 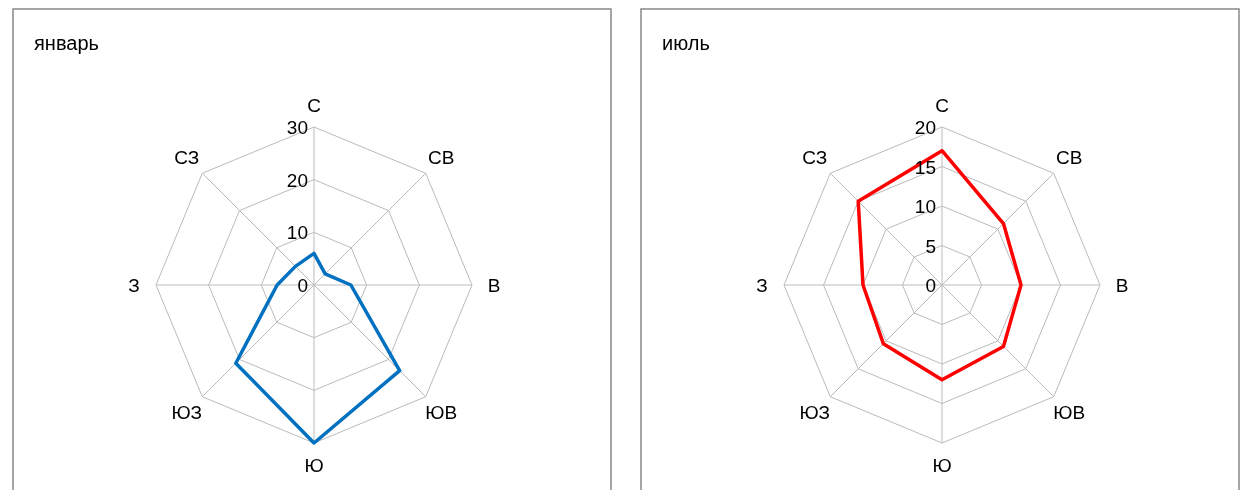 I want to click on y-tick-label: 30, so click(x=297, y=127).